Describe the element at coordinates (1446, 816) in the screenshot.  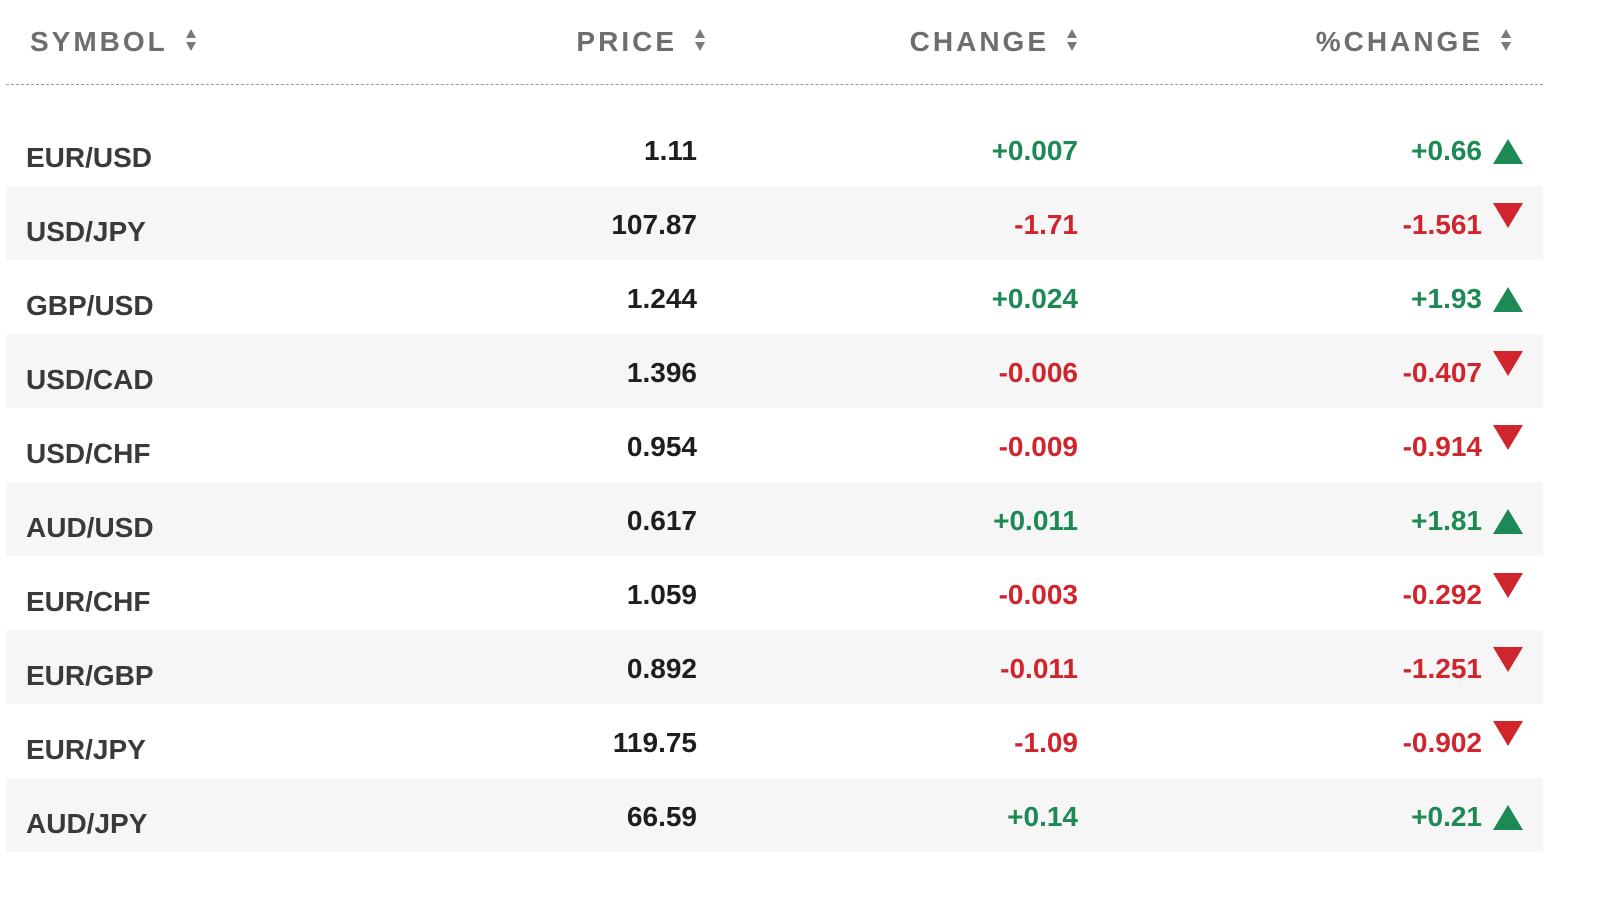
I see `pct-change-cell: +0.21` at that location.